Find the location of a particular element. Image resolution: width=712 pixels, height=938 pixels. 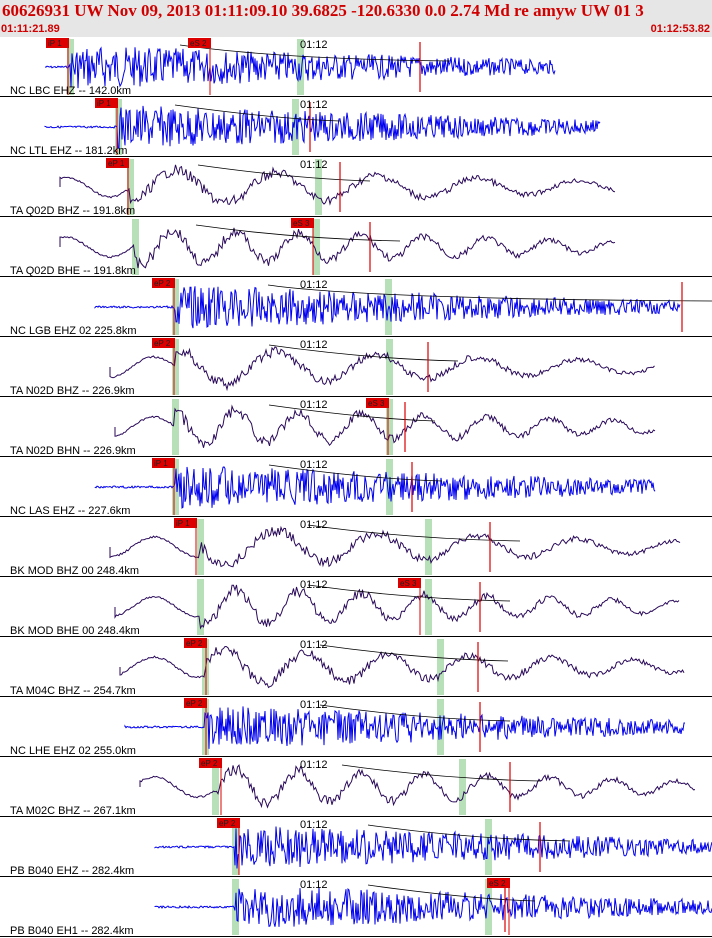

trace-panel: 01:12 iP 1 NC LTL EHZ -- 181.2km is located at coordinates (356, 127).